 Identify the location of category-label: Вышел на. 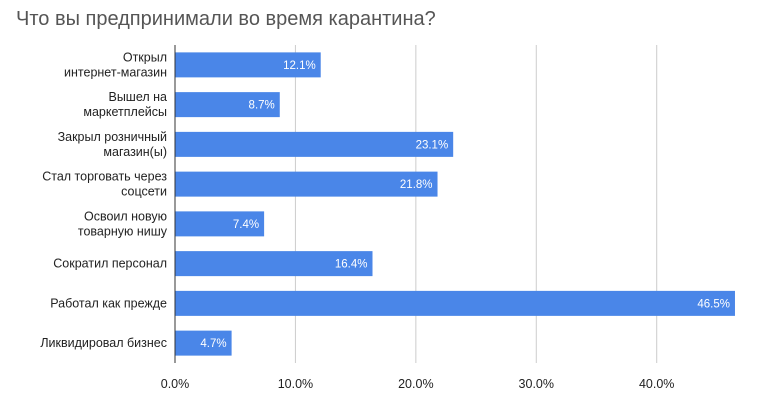
(137, 97).